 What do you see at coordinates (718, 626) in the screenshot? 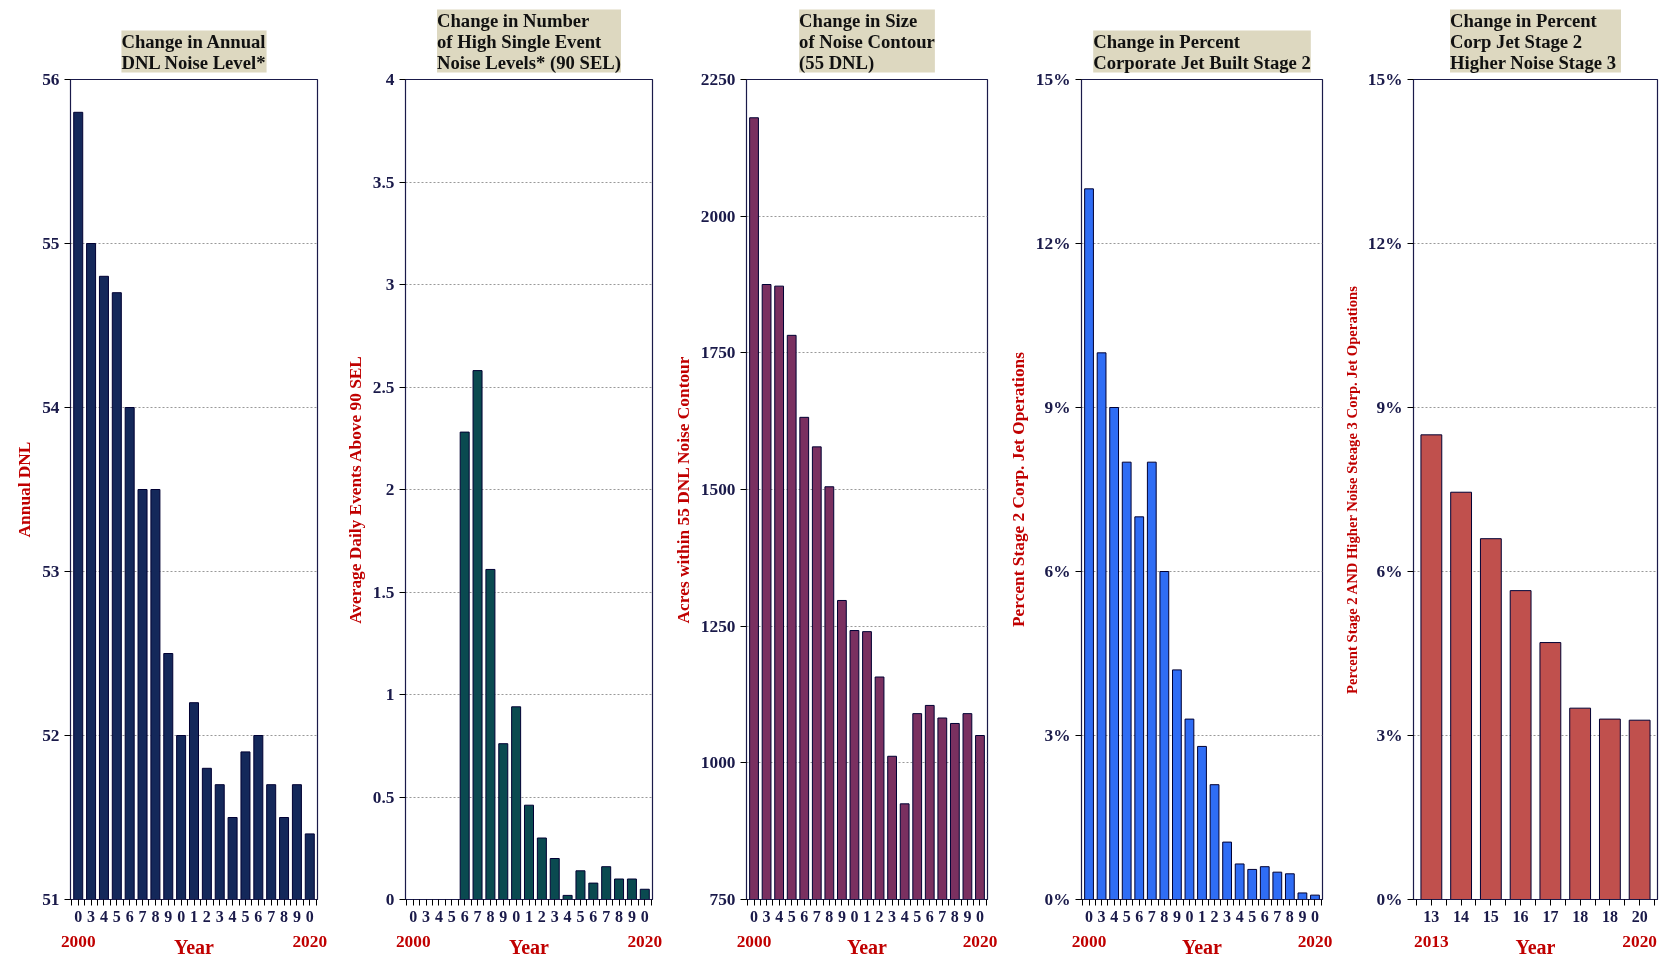
I see `y-tick-label: 1250` at bounding box center [718, 626].